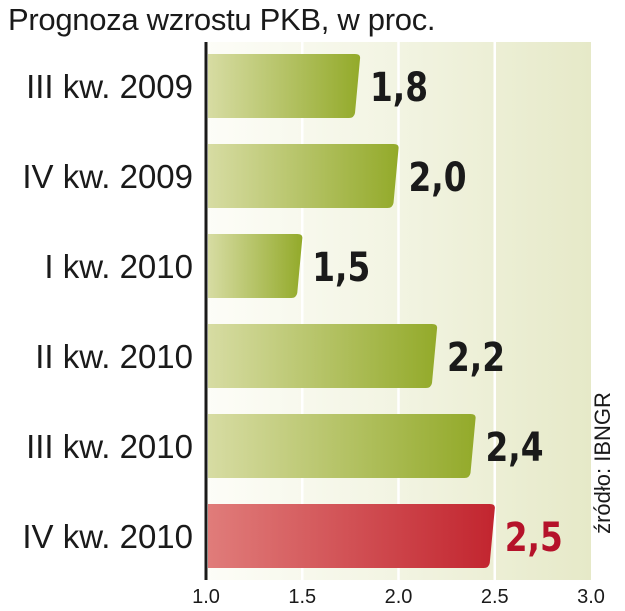  Describe the element at coordinates (534, 537) in the screenshot. I see `value-label: 2,5` at that location.